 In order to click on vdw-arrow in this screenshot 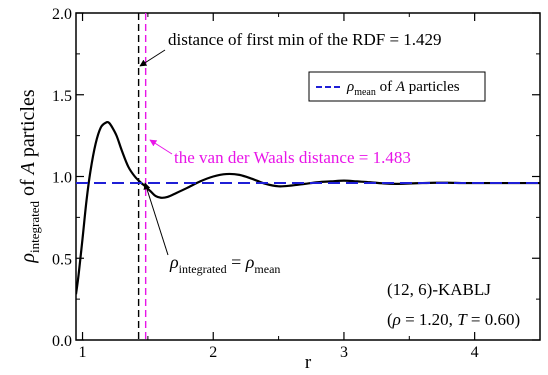, I will do `click(161, 147)`.